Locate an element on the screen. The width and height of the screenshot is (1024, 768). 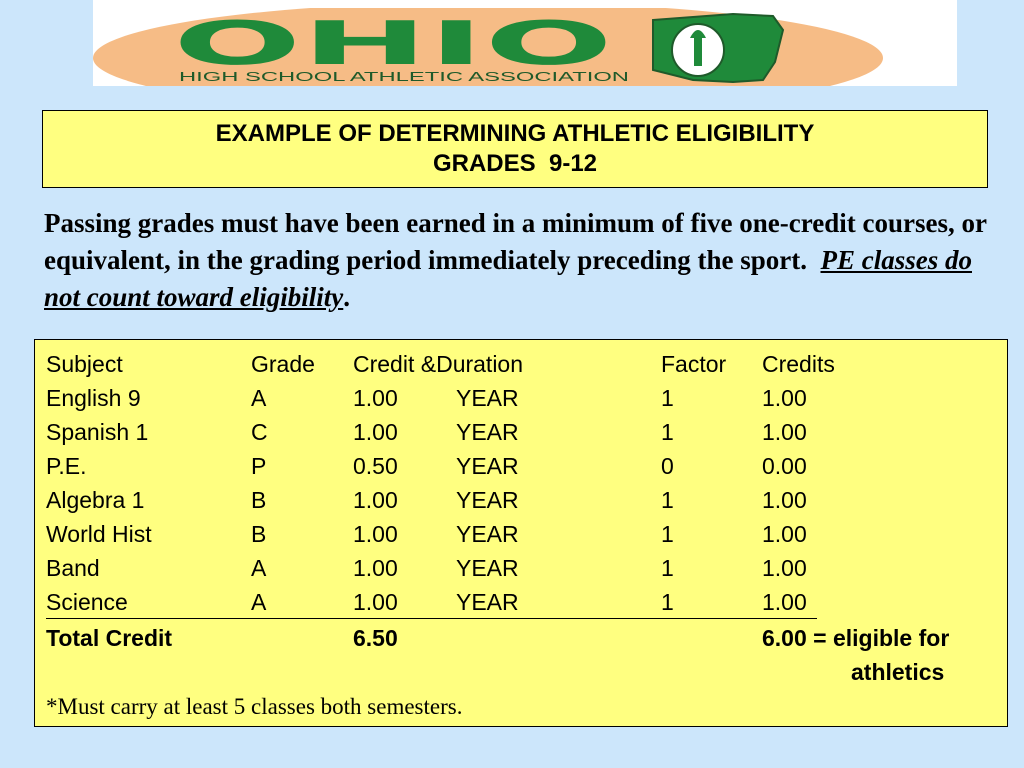
header-credit-duration: Credit &Duration is located at coordinates (438, 364).